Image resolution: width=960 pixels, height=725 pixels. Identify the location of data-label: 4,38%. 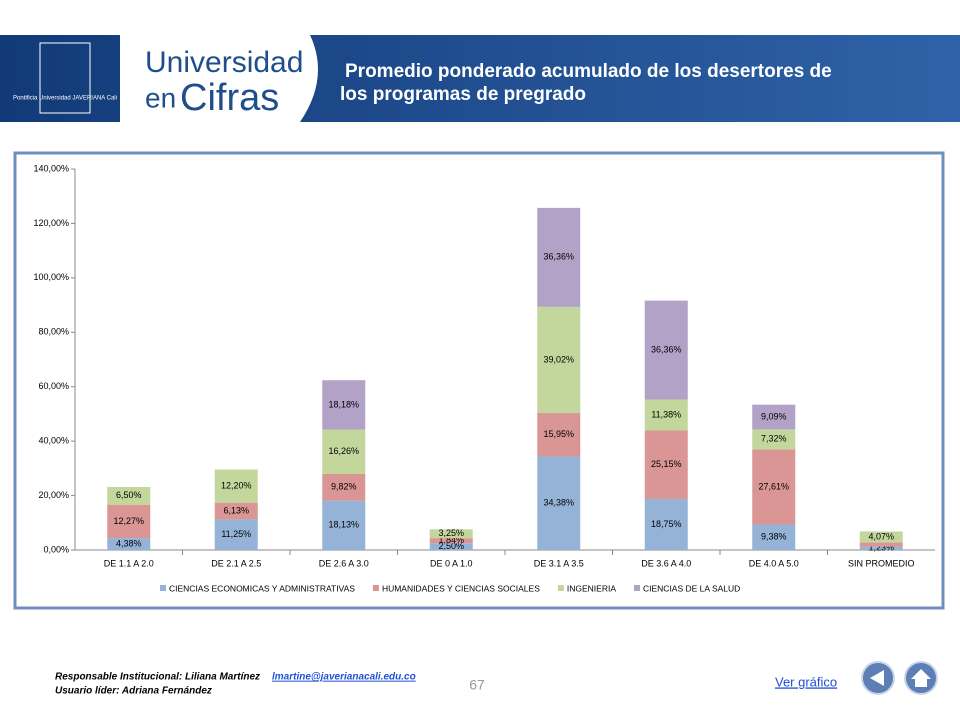
(129, 543).